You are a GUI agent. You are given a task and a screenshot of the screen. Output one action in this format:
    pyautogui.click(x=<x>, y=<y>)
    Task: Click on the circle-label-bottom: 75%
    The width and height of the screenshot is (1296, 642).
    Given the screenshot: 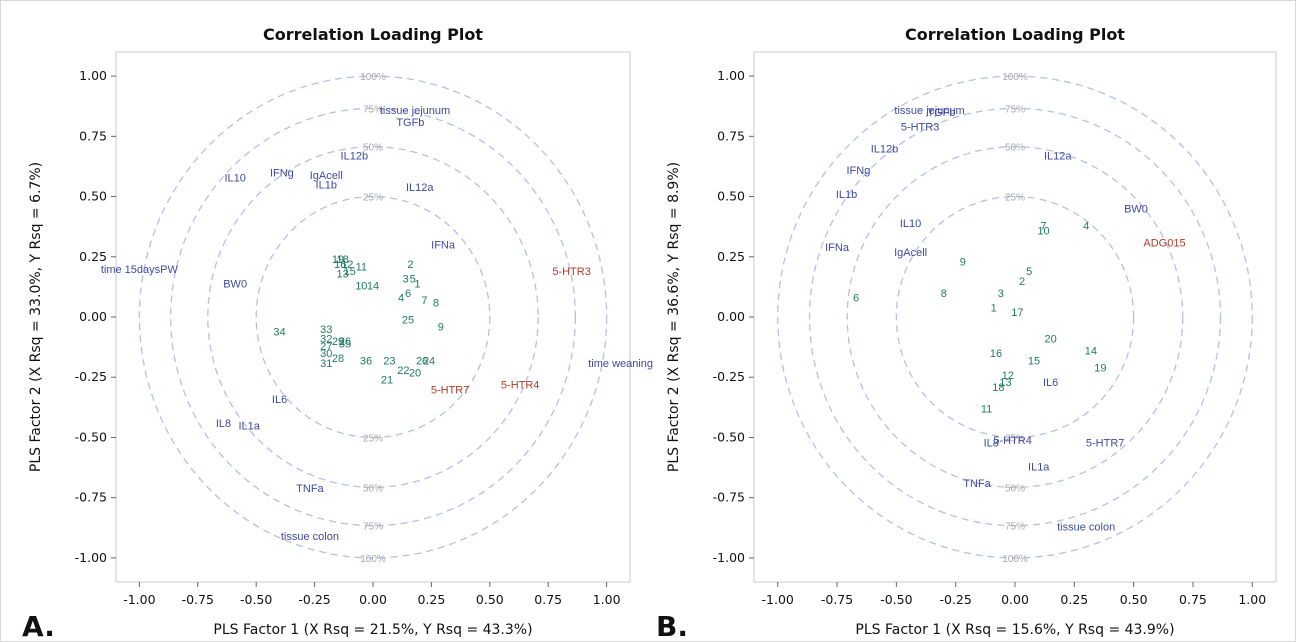 What is the action you would take?
    pyautogui.click(x=373, y=527)
    